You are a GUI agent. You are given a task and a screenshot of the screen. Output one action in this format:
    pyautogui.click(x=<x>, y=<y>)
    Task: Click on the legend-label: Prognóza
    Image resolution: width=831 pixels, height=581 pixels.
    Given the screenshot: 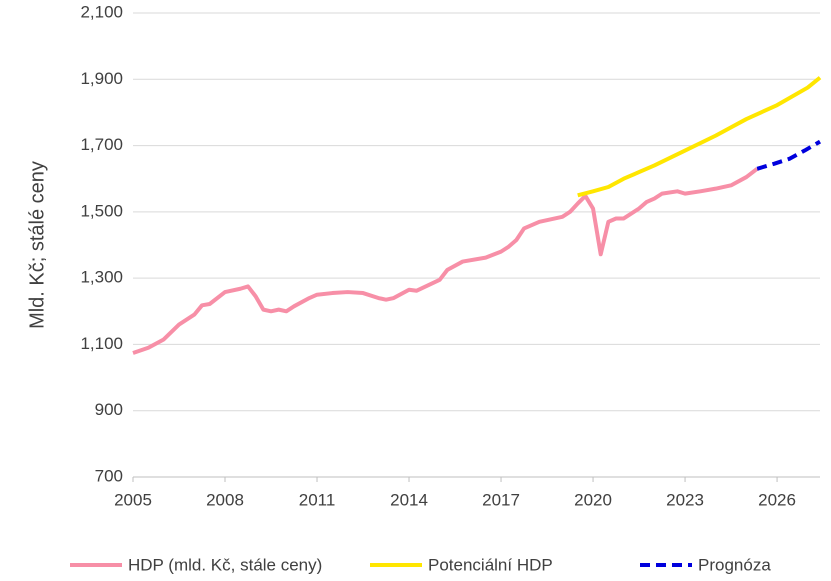 What is the action you would take?
    pyautogui.click(x=734, y=564)
    